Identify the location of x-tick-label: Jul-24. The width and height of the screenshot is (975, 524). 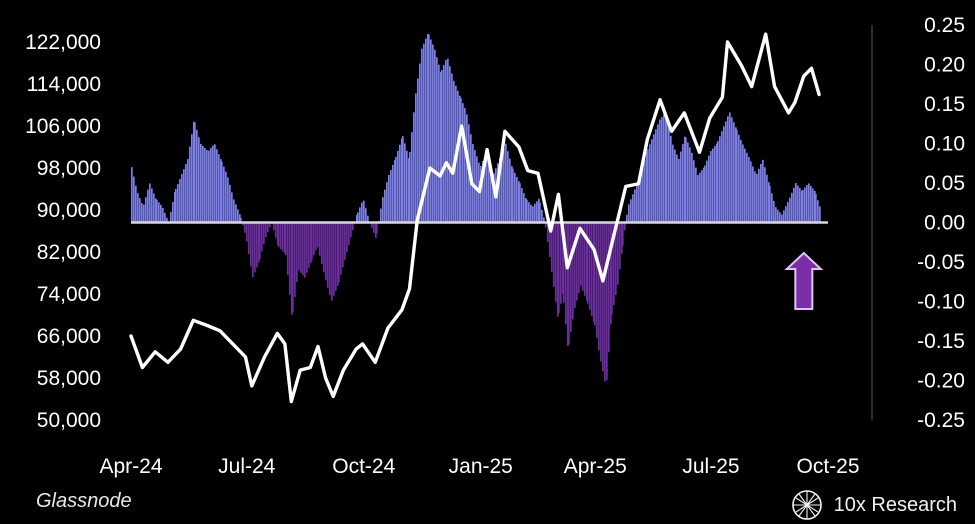
(247, 466).